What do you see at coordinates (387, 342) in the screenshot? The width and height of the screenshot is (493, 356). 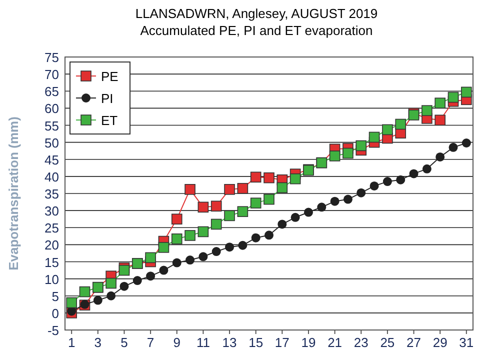 I see `x-tick-label: 25` at bounding box center [387, 342].